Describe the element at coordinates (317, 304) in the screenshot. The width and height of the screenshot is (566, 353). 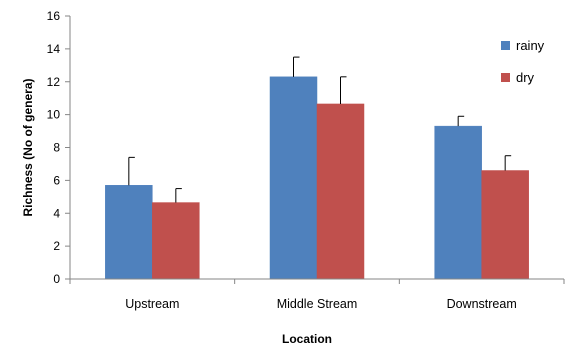
I see `x-category-label: Middle Stream` at that location.